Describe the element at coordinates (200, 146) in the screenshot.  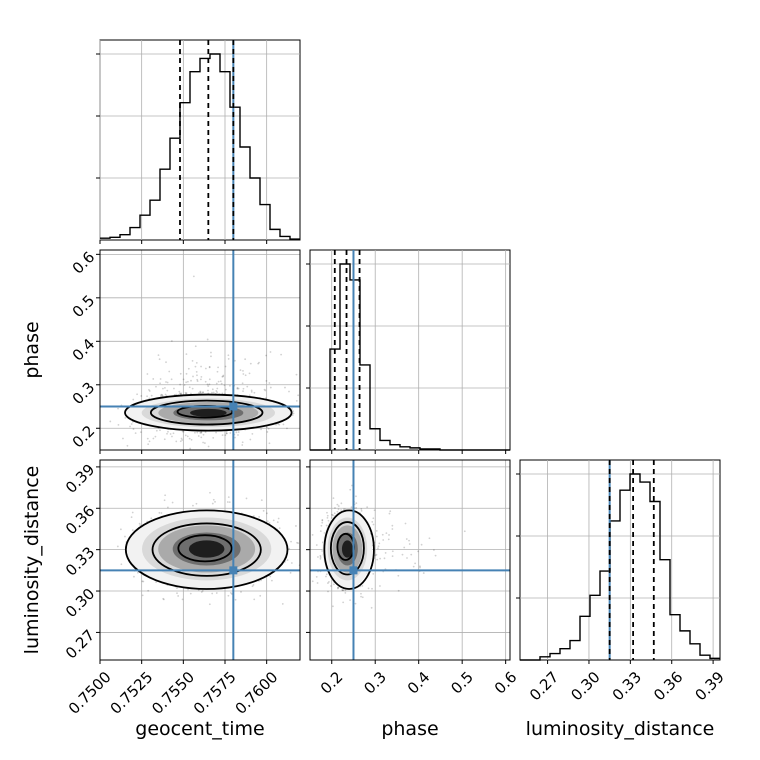
I see `histogram-step-geocent_time` at that location.